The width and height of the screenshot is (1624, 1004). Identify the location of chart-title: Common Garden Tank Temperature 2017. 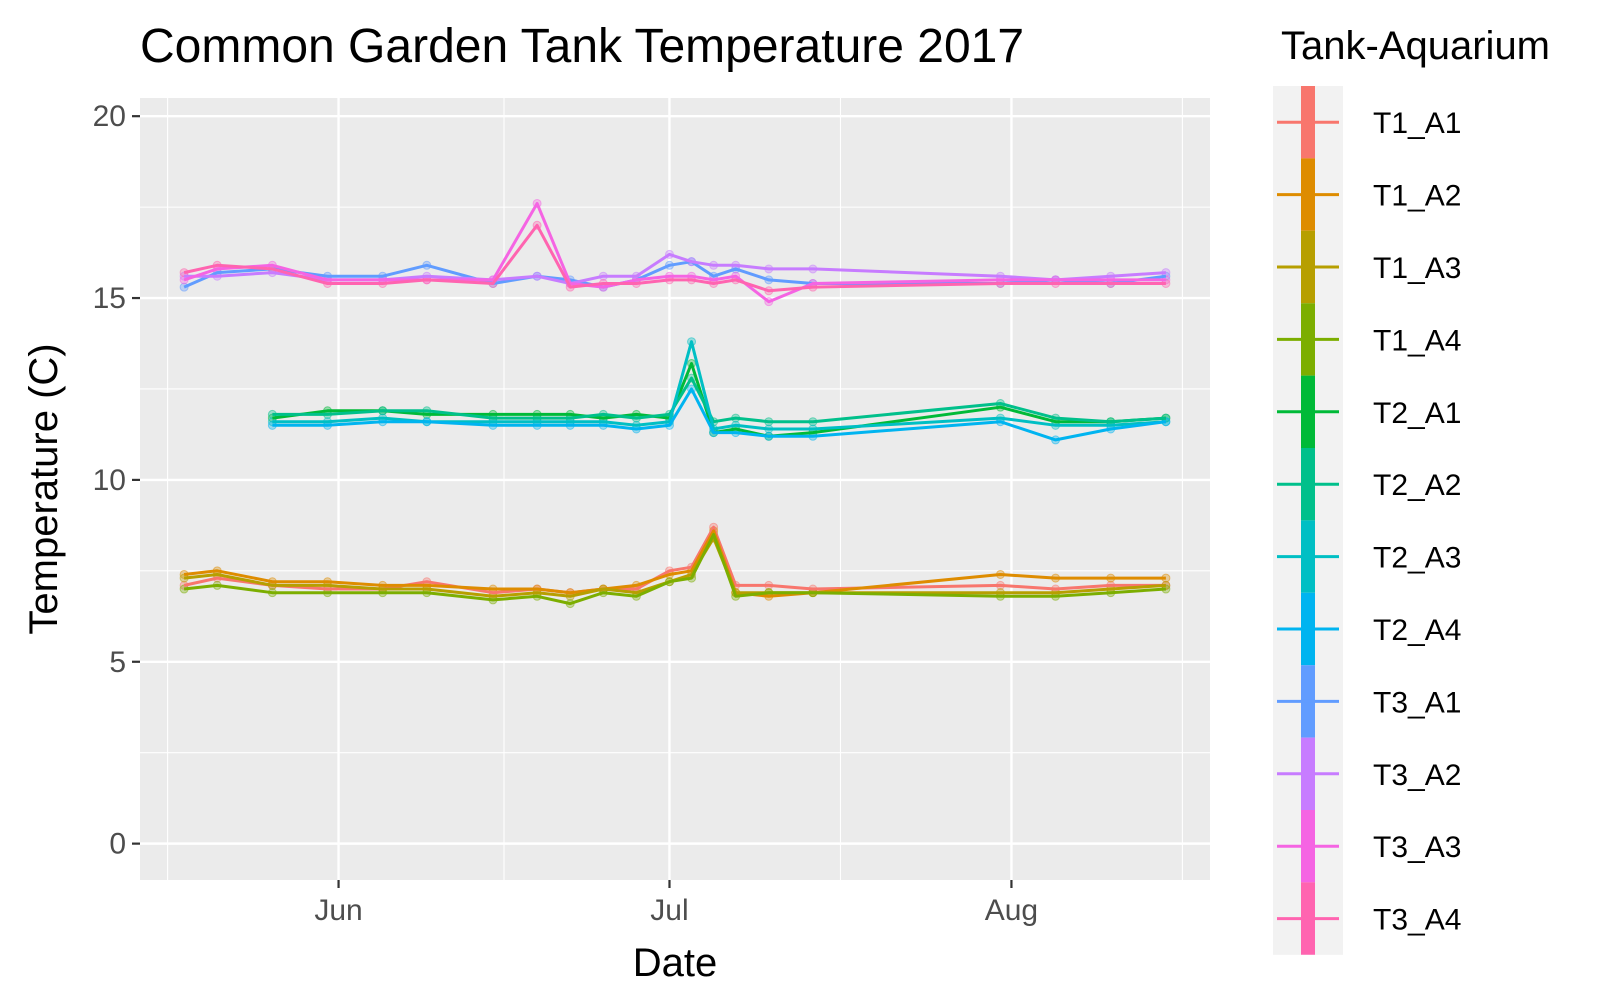
(582, 46).